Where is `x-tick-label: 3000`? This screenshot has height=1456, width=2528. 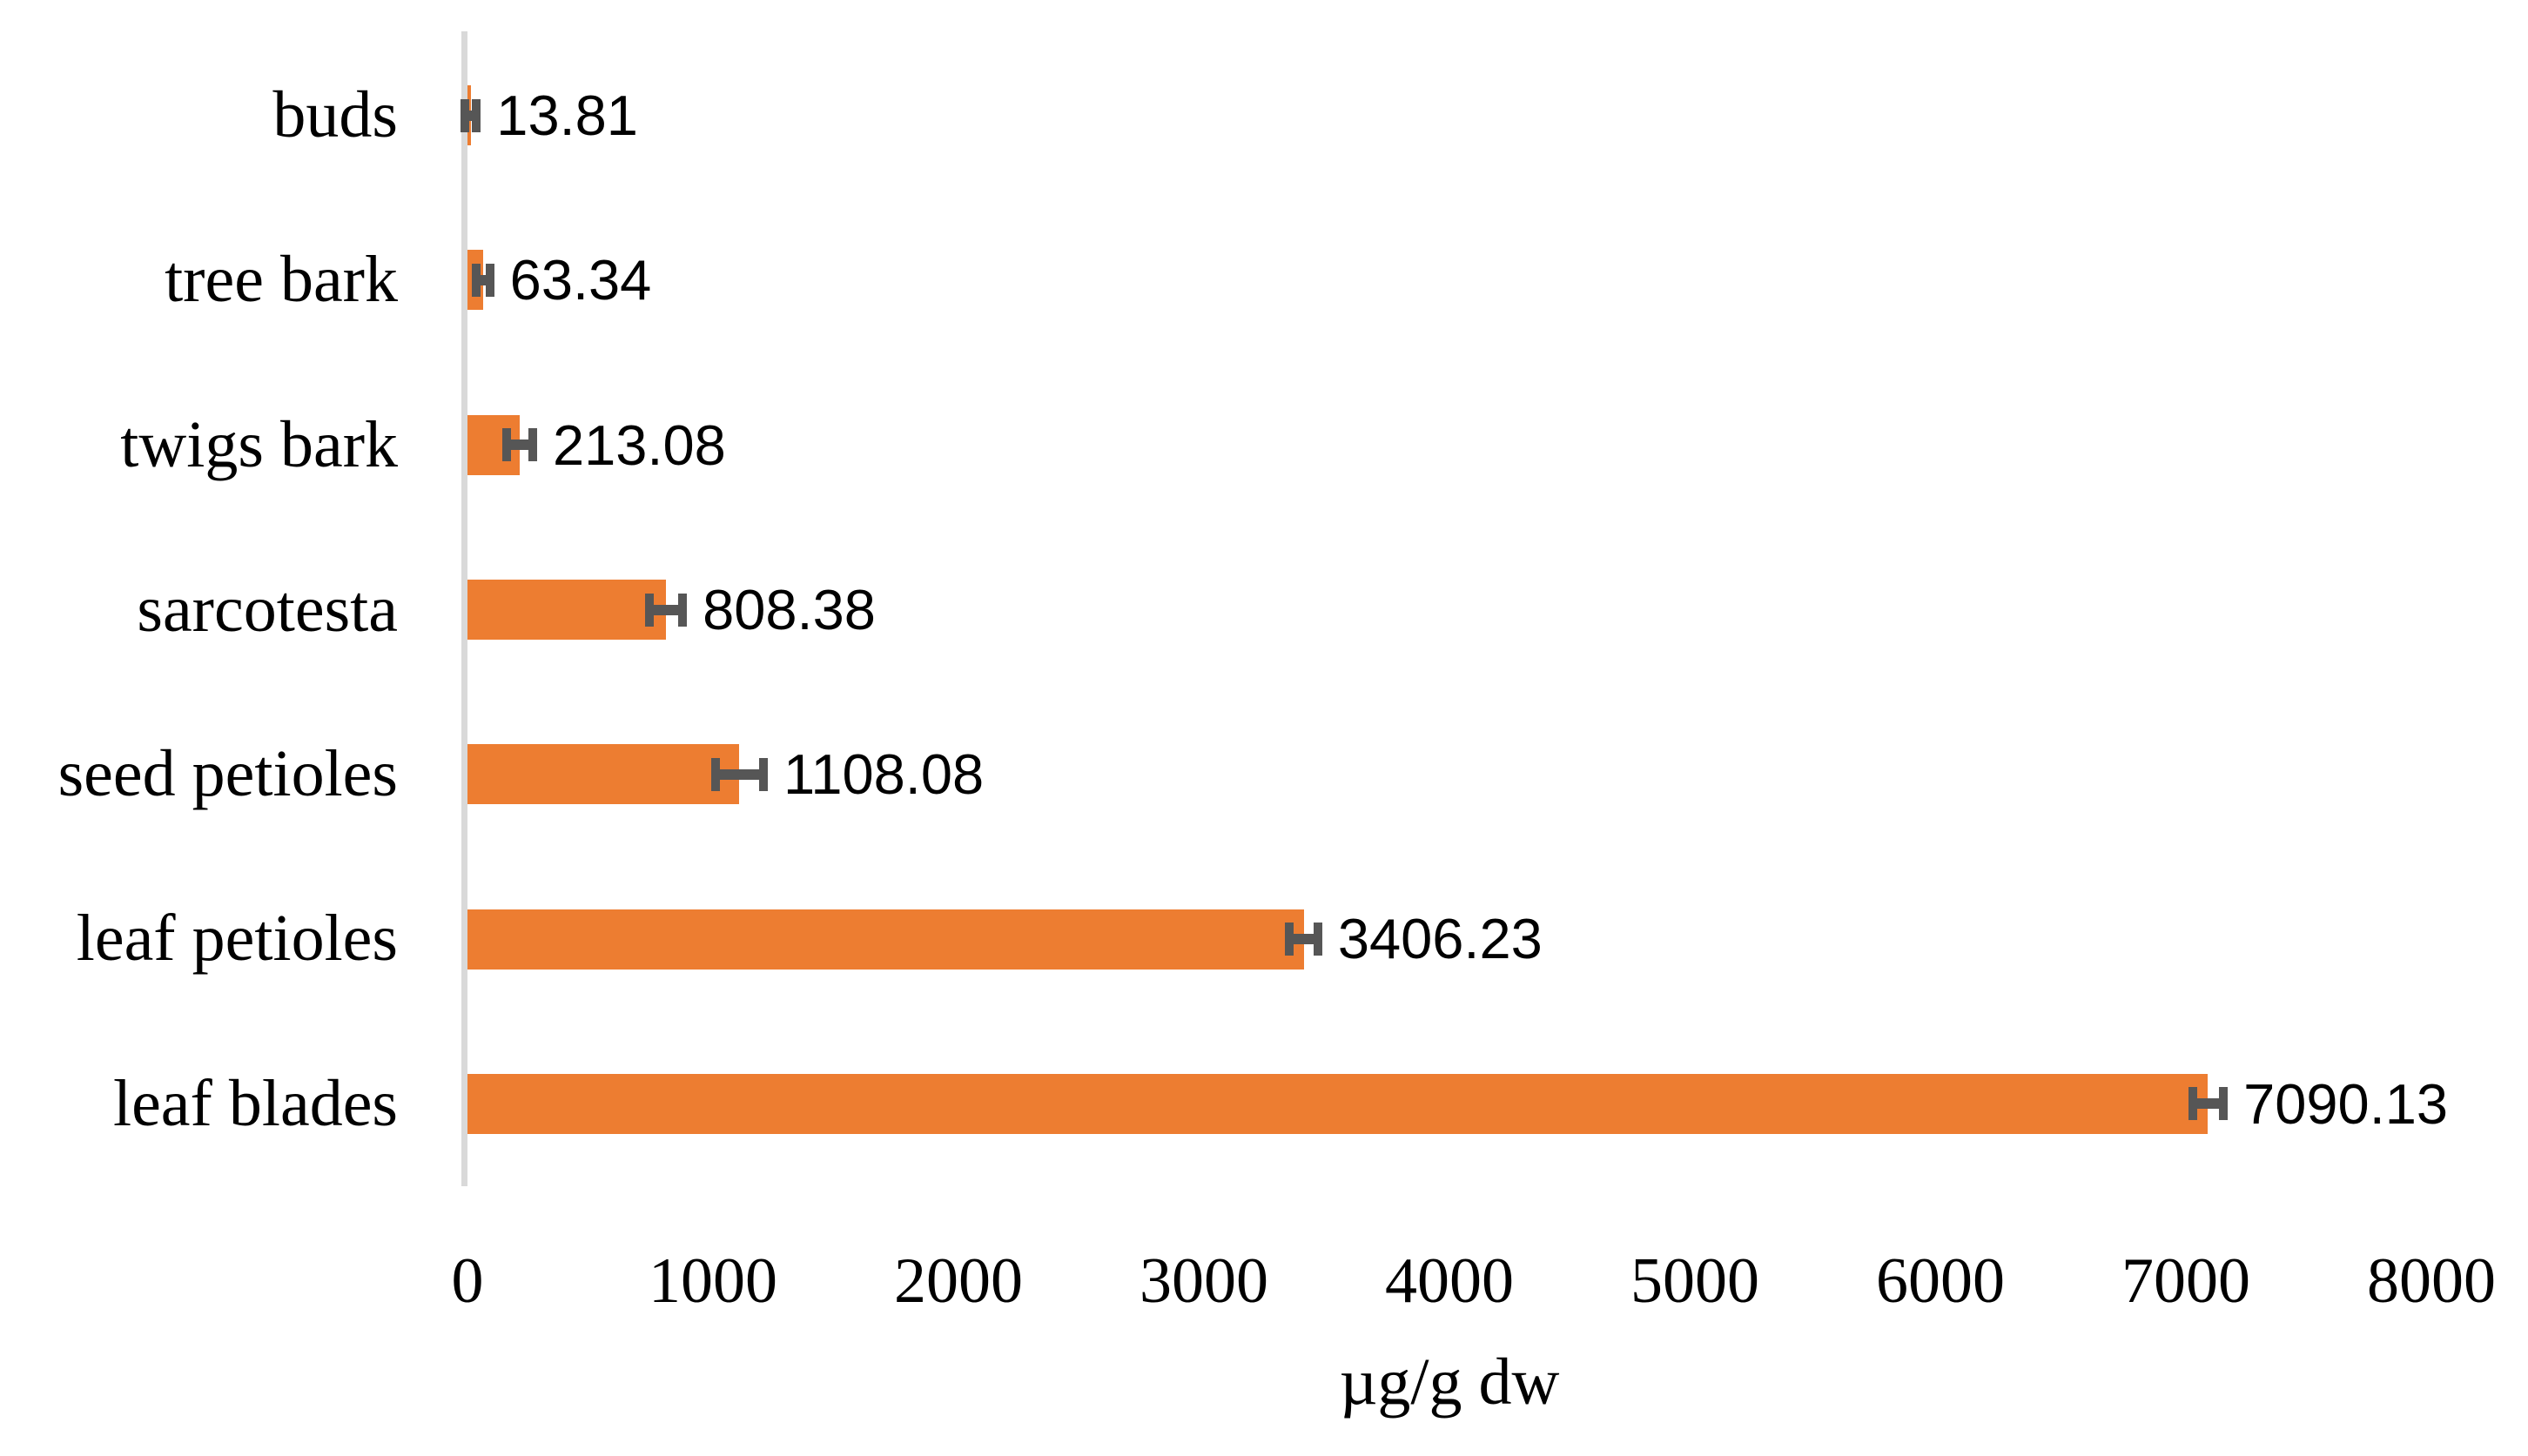
x-tick-label: 3000 is located at coordinates (1204, 1281).